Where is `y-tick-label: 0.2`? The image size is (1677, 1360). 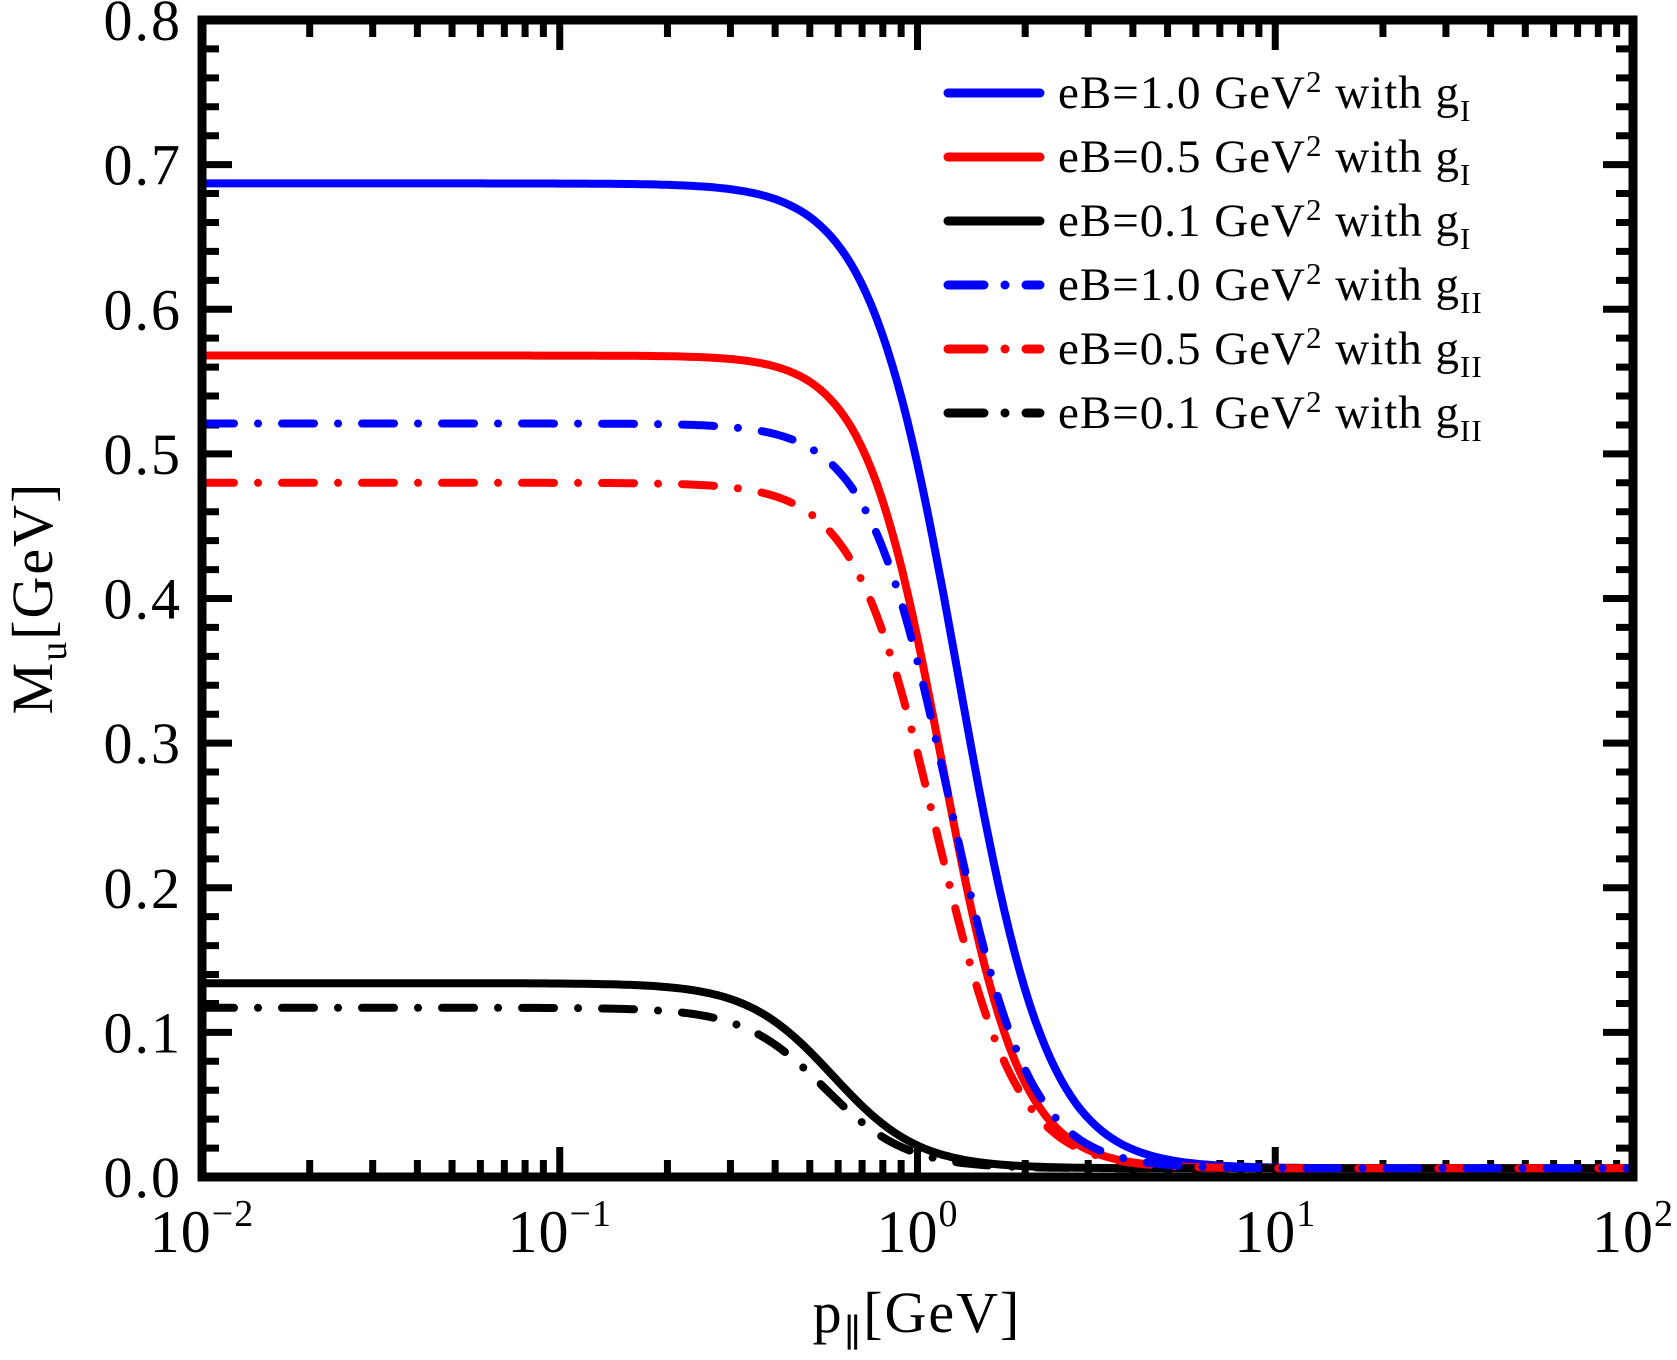 y-tick-label: 0.2 is located at coordinates (143, 888).